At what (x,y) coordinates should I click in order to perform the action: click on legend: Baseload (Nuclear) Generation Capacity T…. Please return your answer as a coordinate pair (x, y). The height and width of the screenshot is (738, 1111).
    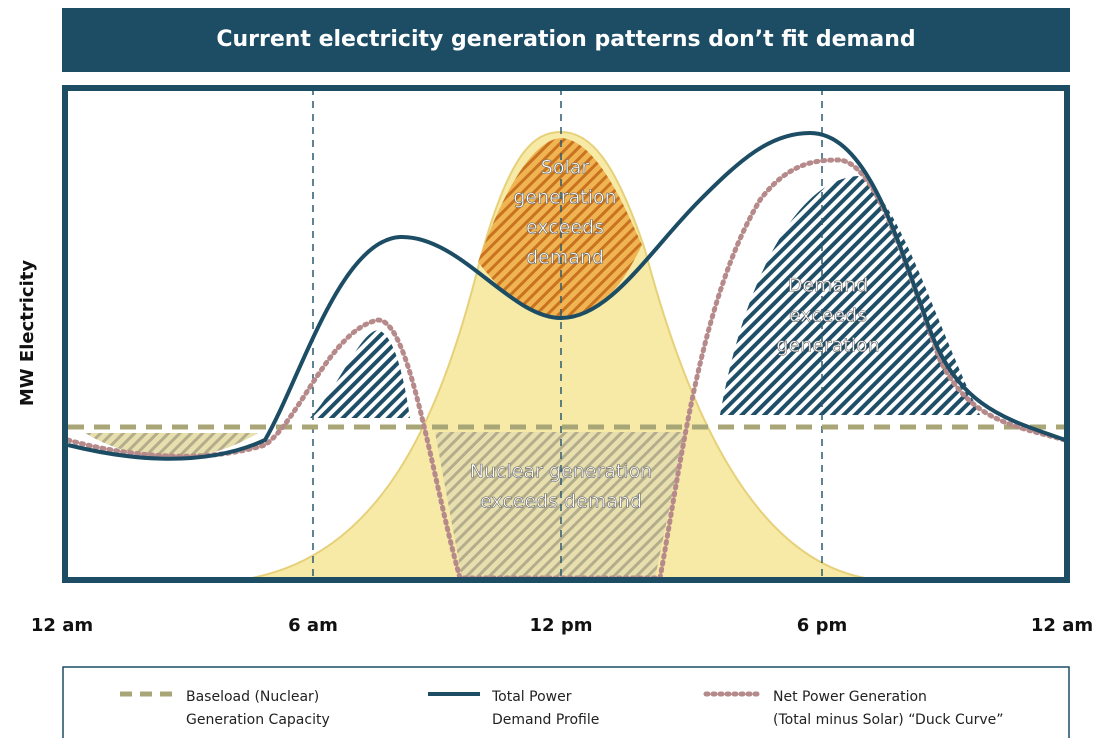
    Looking at the image, I should click on (566, 702).